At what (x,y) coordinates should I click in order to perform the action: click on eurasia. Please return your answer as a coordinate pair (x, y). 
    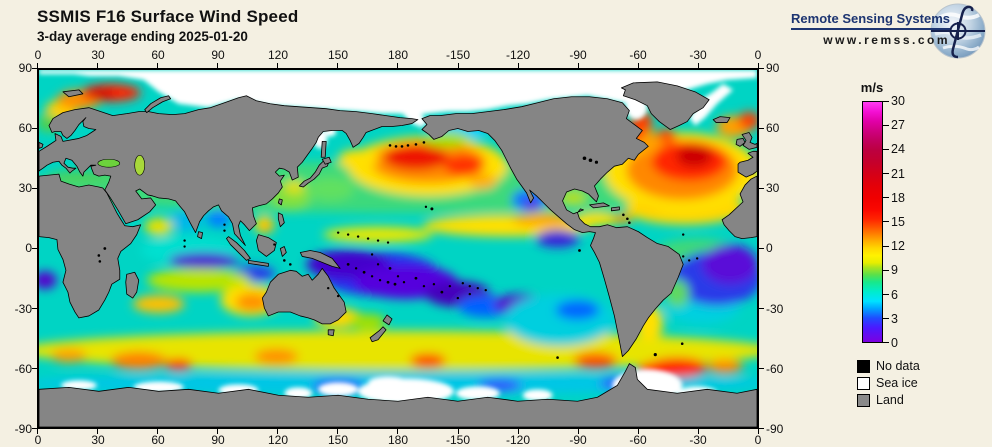
    Looking at the image, I should click on (228, 170).